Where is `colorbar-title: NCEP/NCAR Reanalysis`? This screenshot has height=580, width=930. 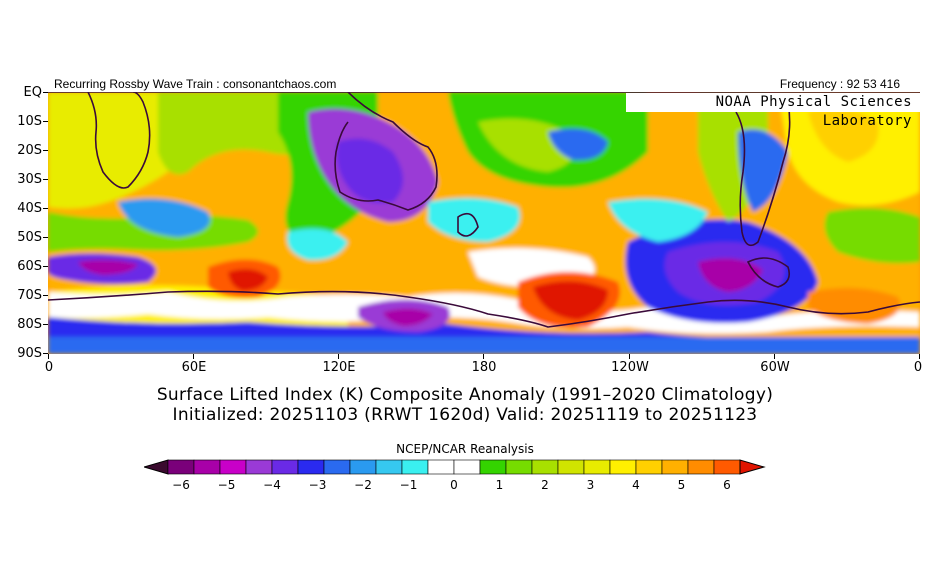 colorbar-title: NCEP/NCAR Reanalysis is located at coordinates (465, 449).